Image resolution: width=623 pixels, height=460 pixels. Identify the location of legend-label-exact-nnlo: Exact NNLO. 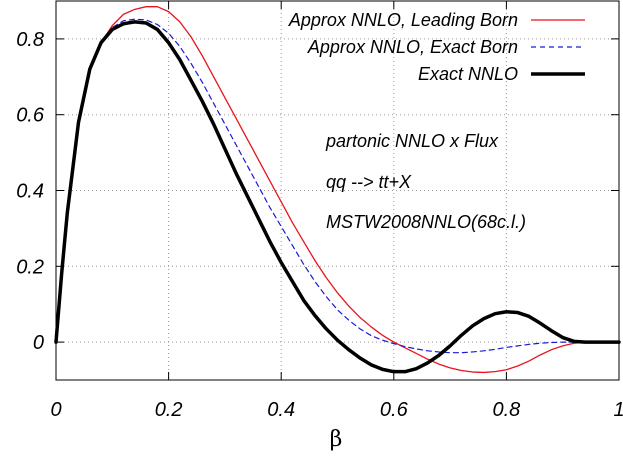
(468, 74).